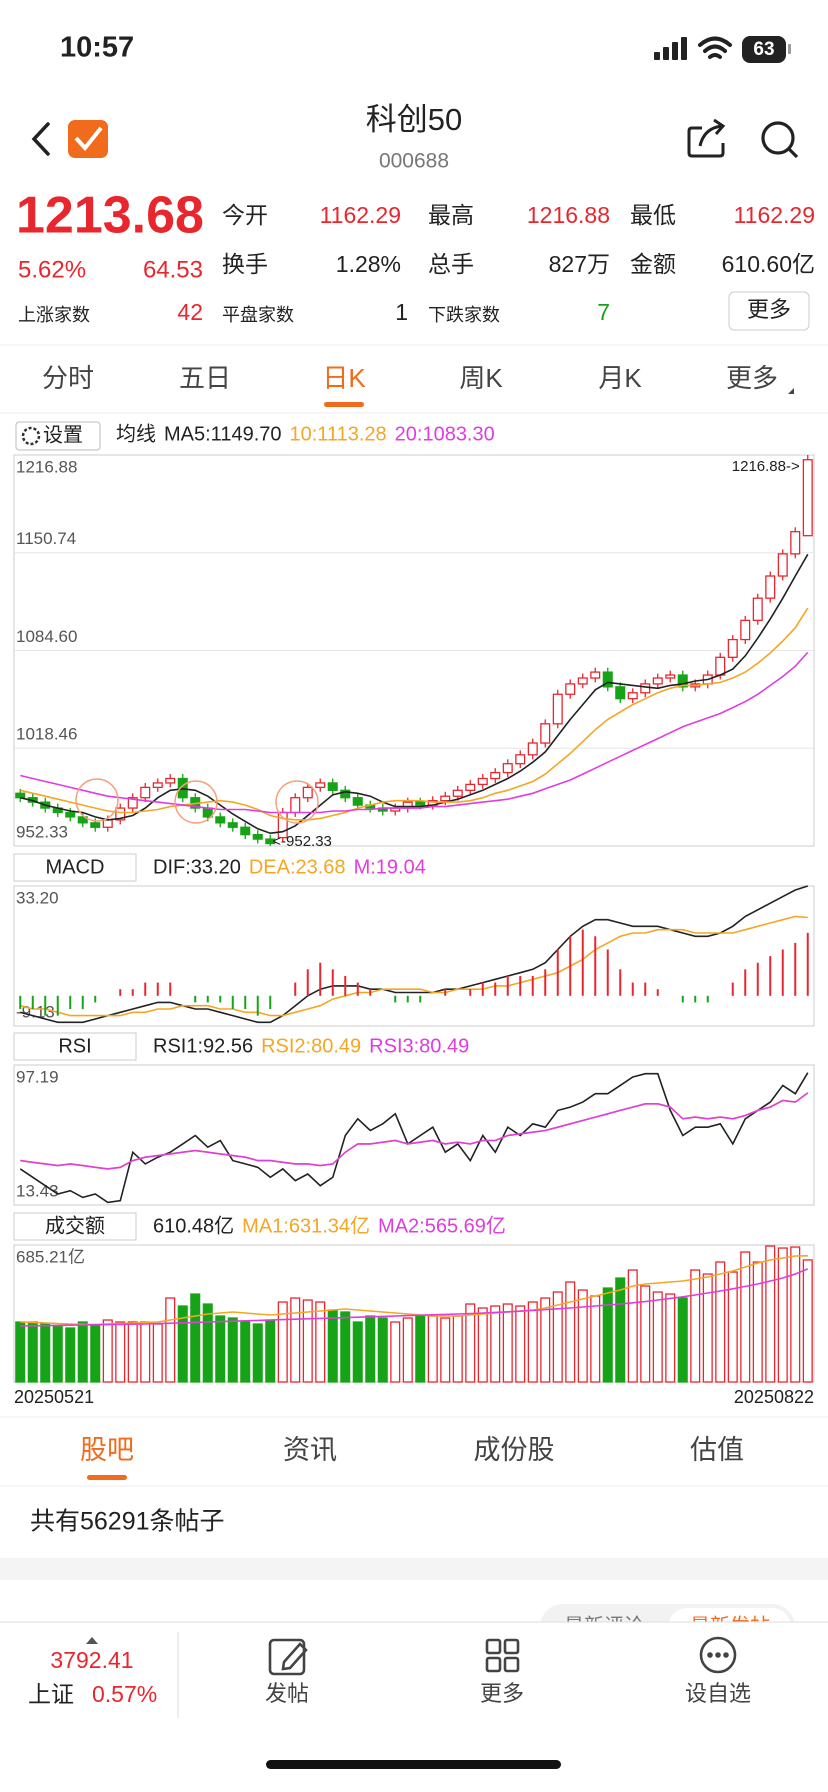 This screenshot has width=828, height=1792. I want to click on battery-icon, so click(764, 49).